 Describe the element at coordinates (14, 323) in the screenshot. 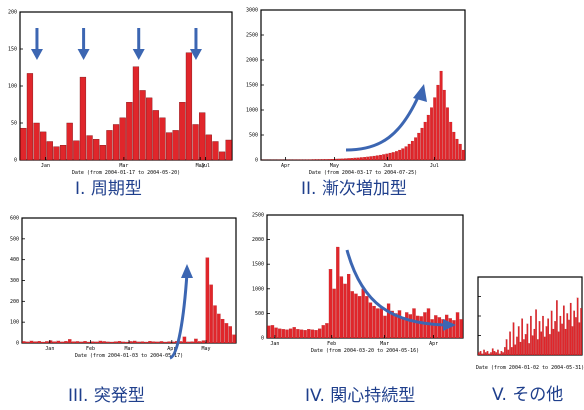

I see `chart-sudden-ytick-label: 100` at that location.